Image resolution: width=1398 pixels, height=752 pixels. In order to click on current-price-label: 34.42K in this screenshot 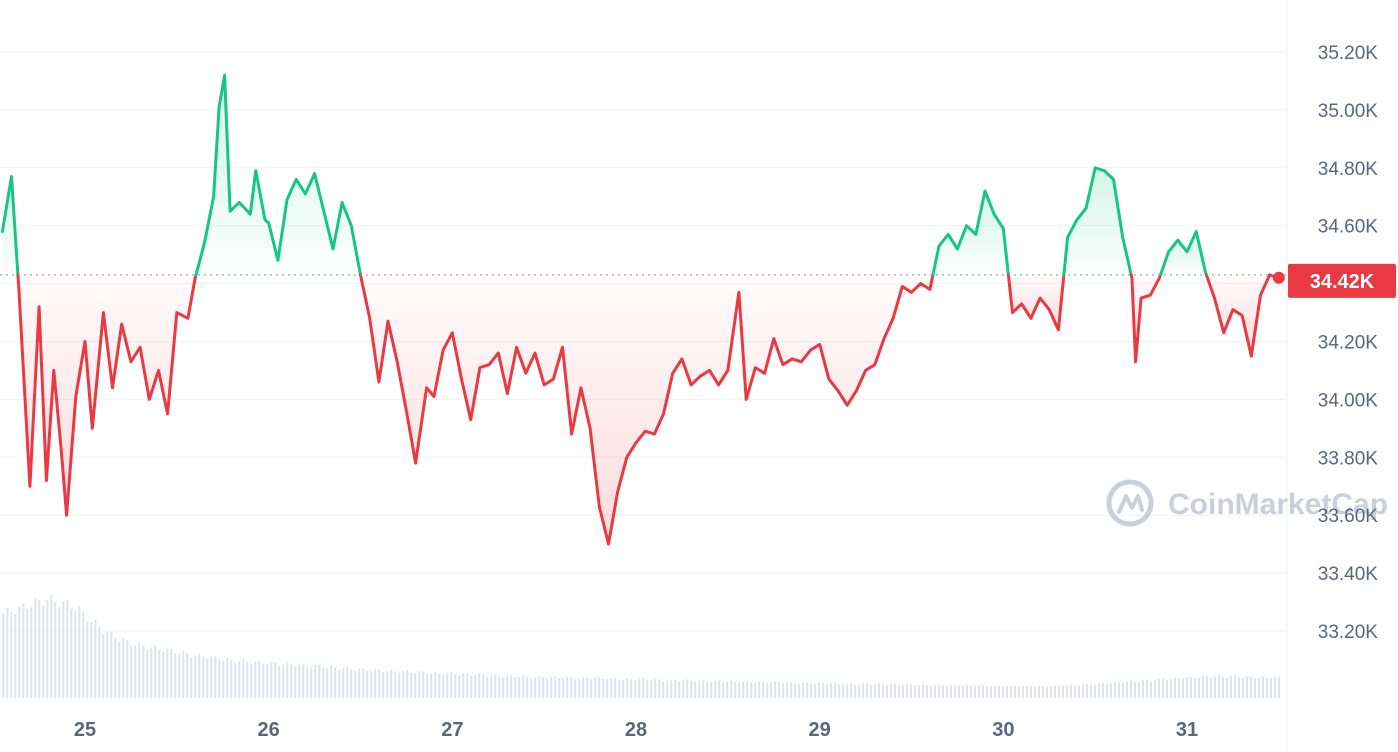, I will do `click(1342, 282)`.